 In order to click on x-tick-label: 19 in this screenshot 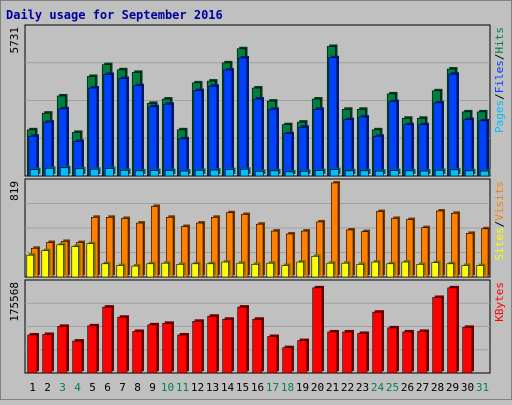, I will do `click(302, 387)`.